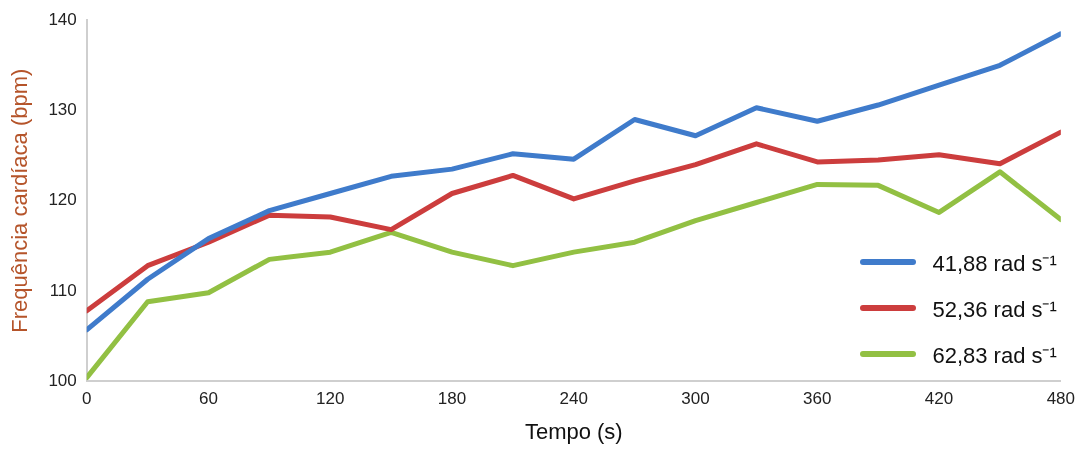 The height and width of the screenshot is (454, 1083). I want to click on x-tick-label: 300, so click(695, 399).